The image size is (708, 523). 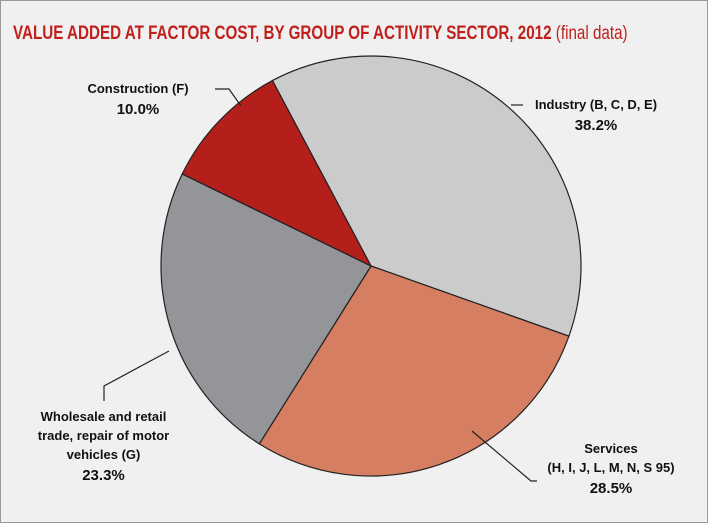 What do you see at coordinates (103, 475) in the screenshot?
I see `value-label: 23.3%` at bounding box center [103, 475].